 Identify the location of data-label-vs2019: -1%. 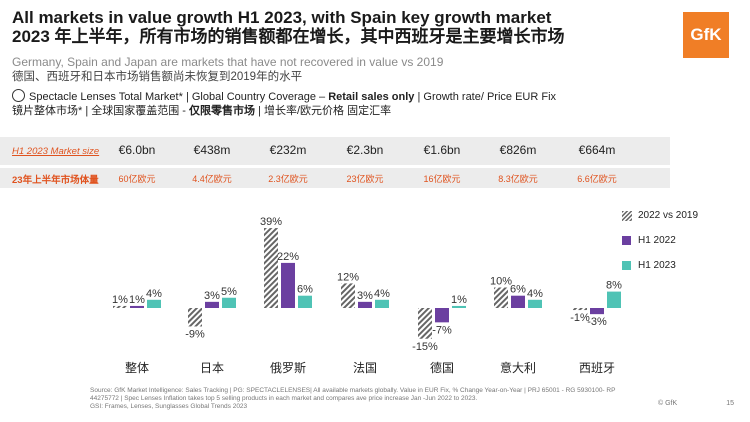
(580, 318).